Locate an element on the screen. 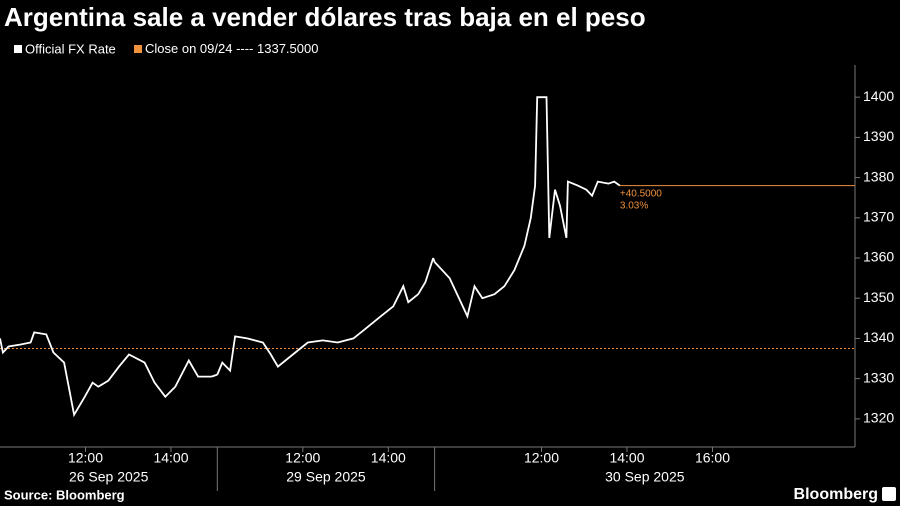 This screenshot has height=506, width=900. y-tick-label: 1340 is located at coordinates (878, 337).